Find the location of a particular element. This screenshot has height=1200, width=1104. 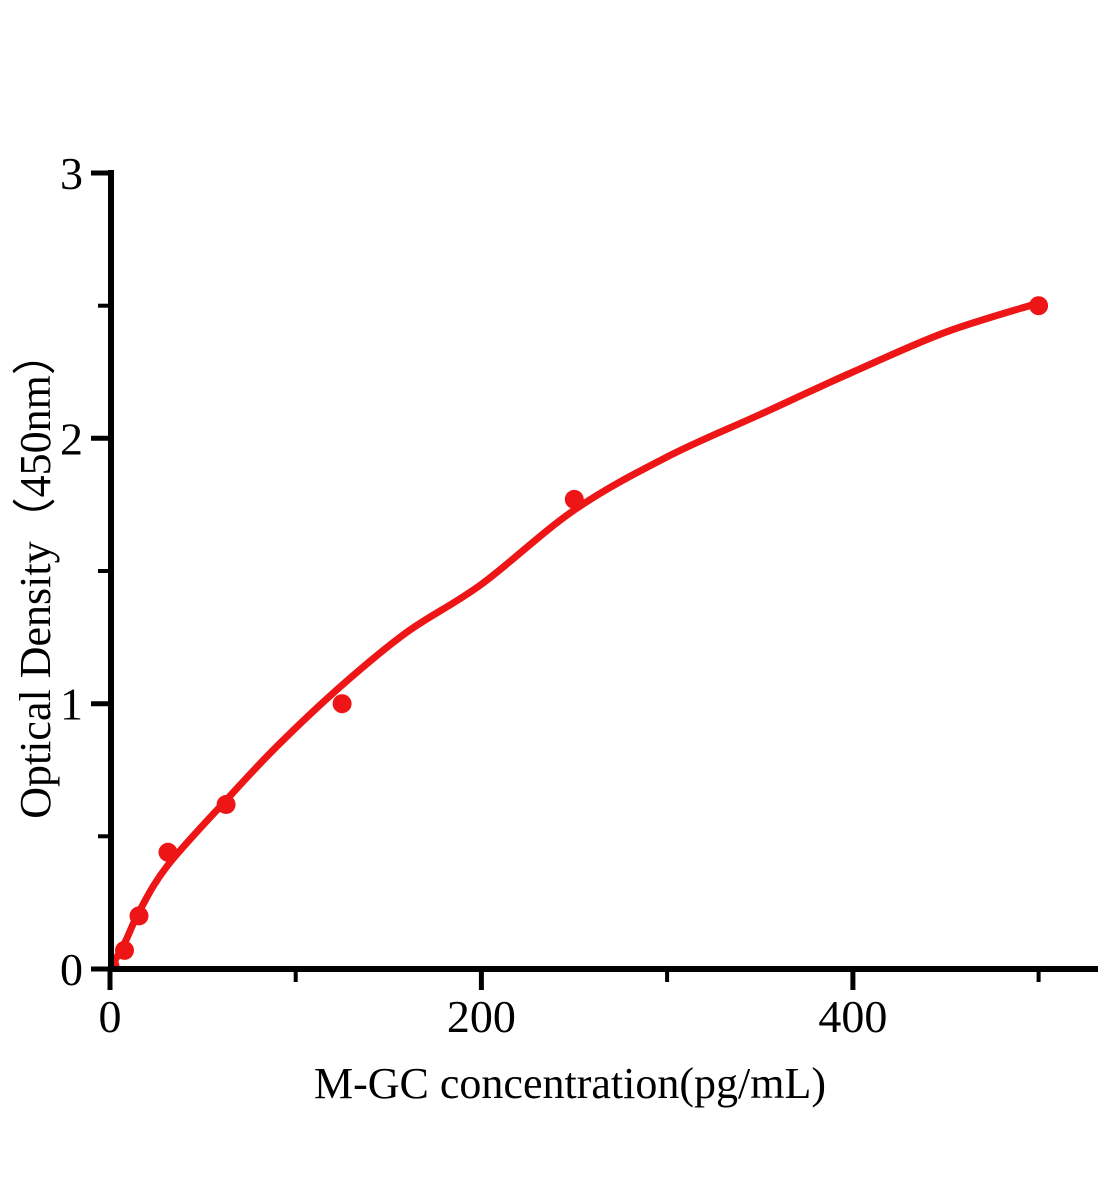

y-tick-label: 1 is located at coordinates (71, 704).